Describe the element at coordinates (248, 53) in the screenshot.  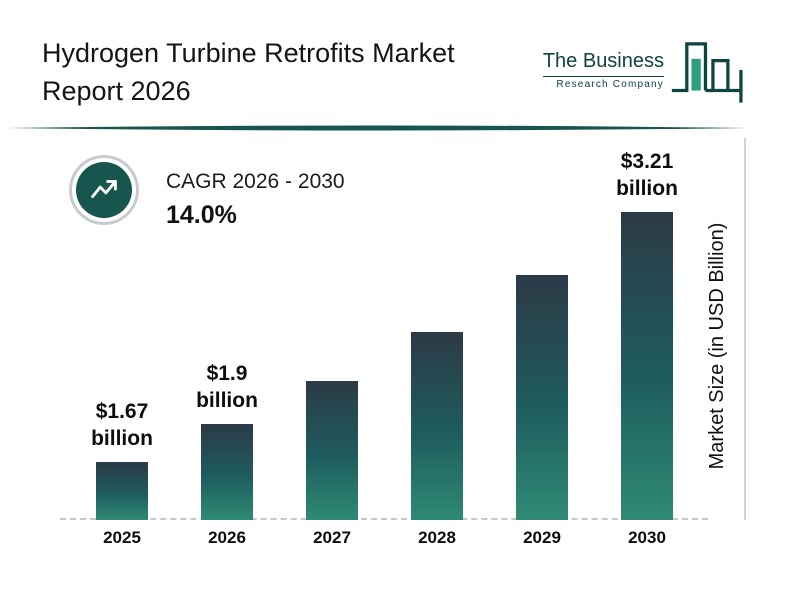
I see `page-title-line1: Hydrogen Turbine Retrofits Market` at that location.